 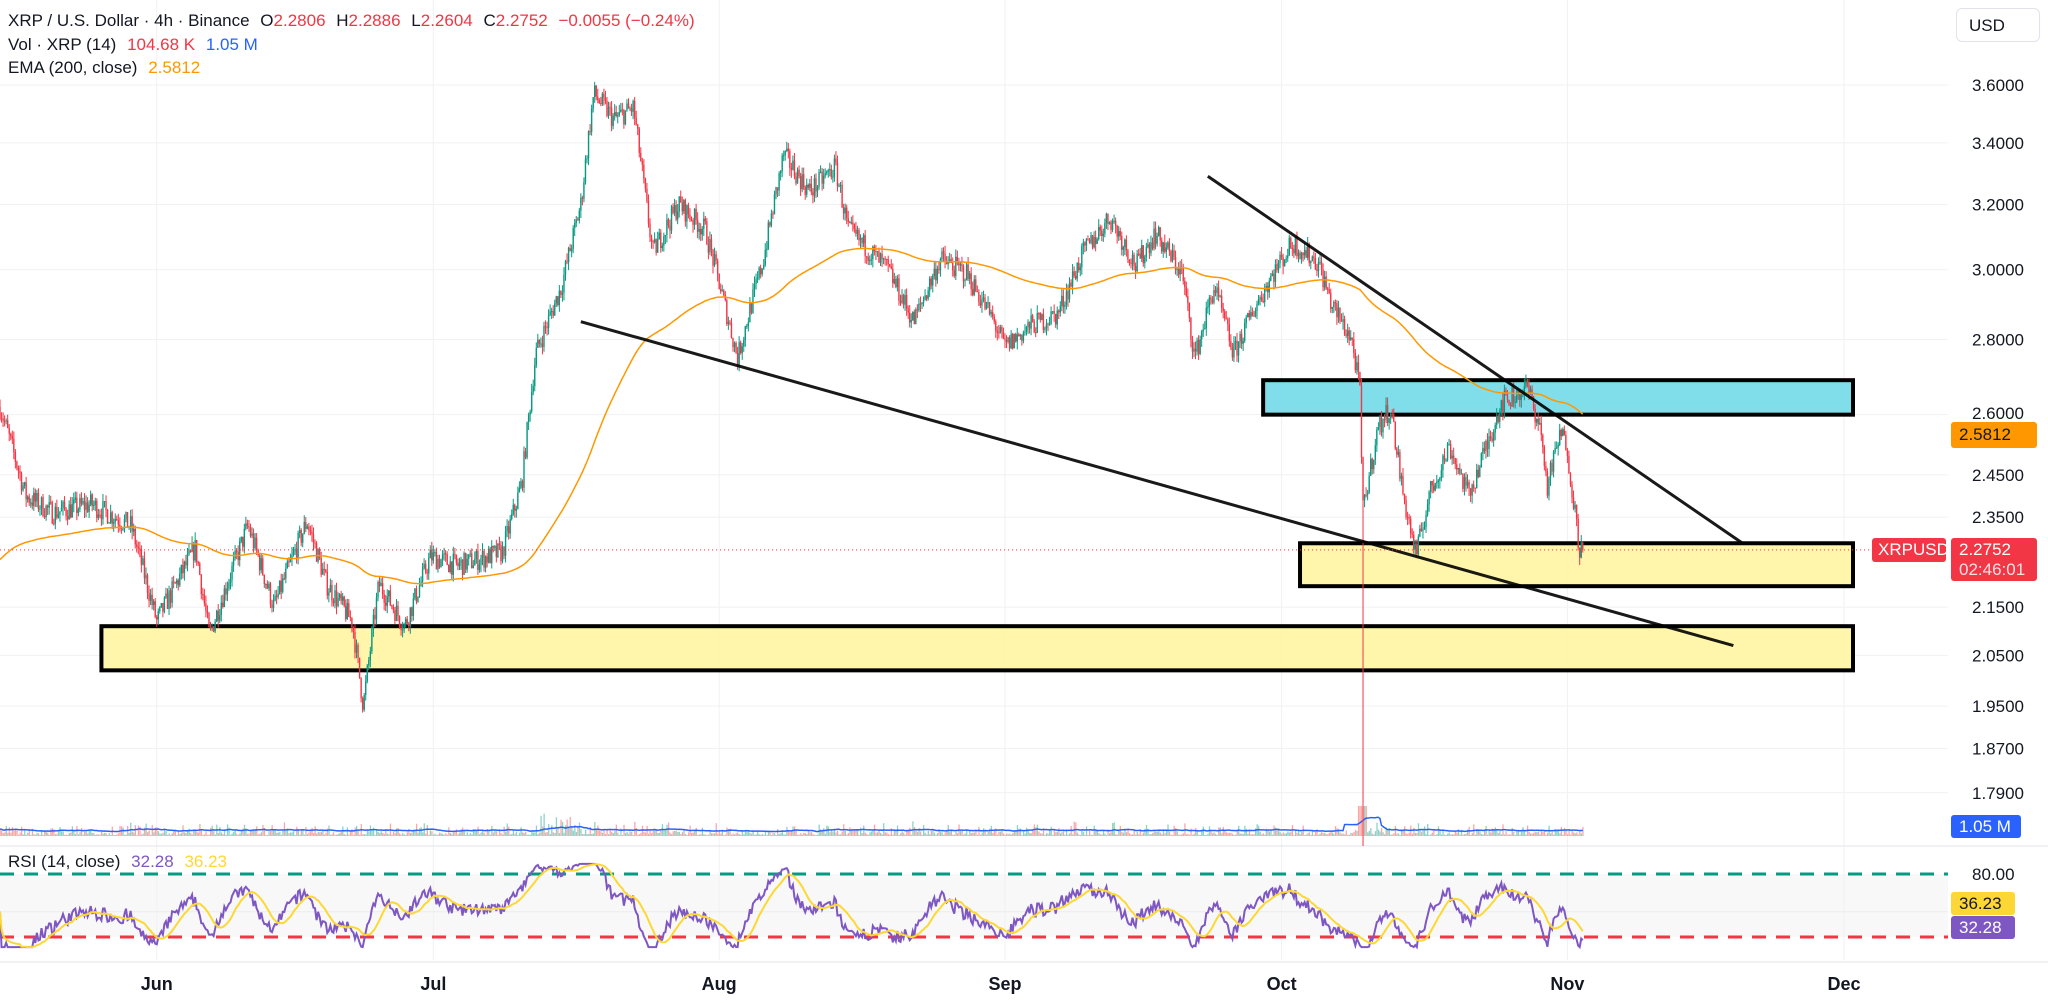 What do you see at coordinates (1983, 927) in the screenshot?
I see `rsi-tag: 32.28` at bounding box center [1983, 927].